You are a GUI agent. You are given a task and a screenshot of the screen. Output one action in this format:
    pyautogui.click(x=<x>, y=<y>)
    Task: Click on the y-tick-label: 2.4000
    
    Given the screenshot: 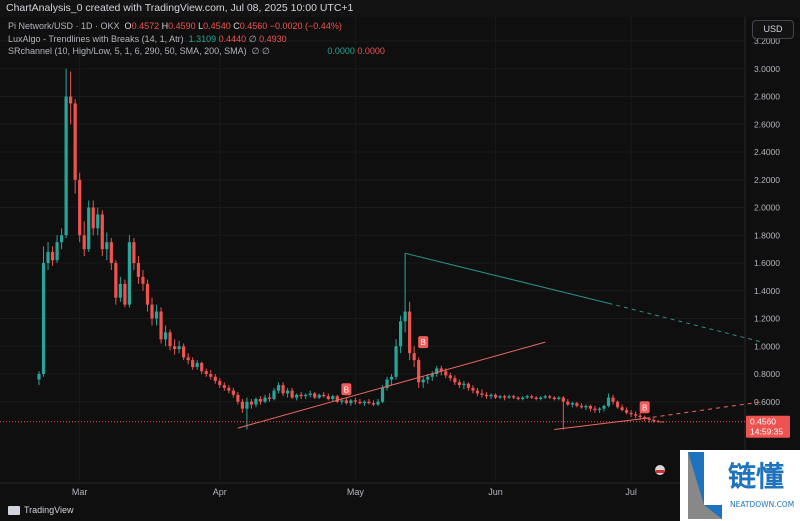 What is the action you would take?
    pyautogui.click(x=767, y=152)
    